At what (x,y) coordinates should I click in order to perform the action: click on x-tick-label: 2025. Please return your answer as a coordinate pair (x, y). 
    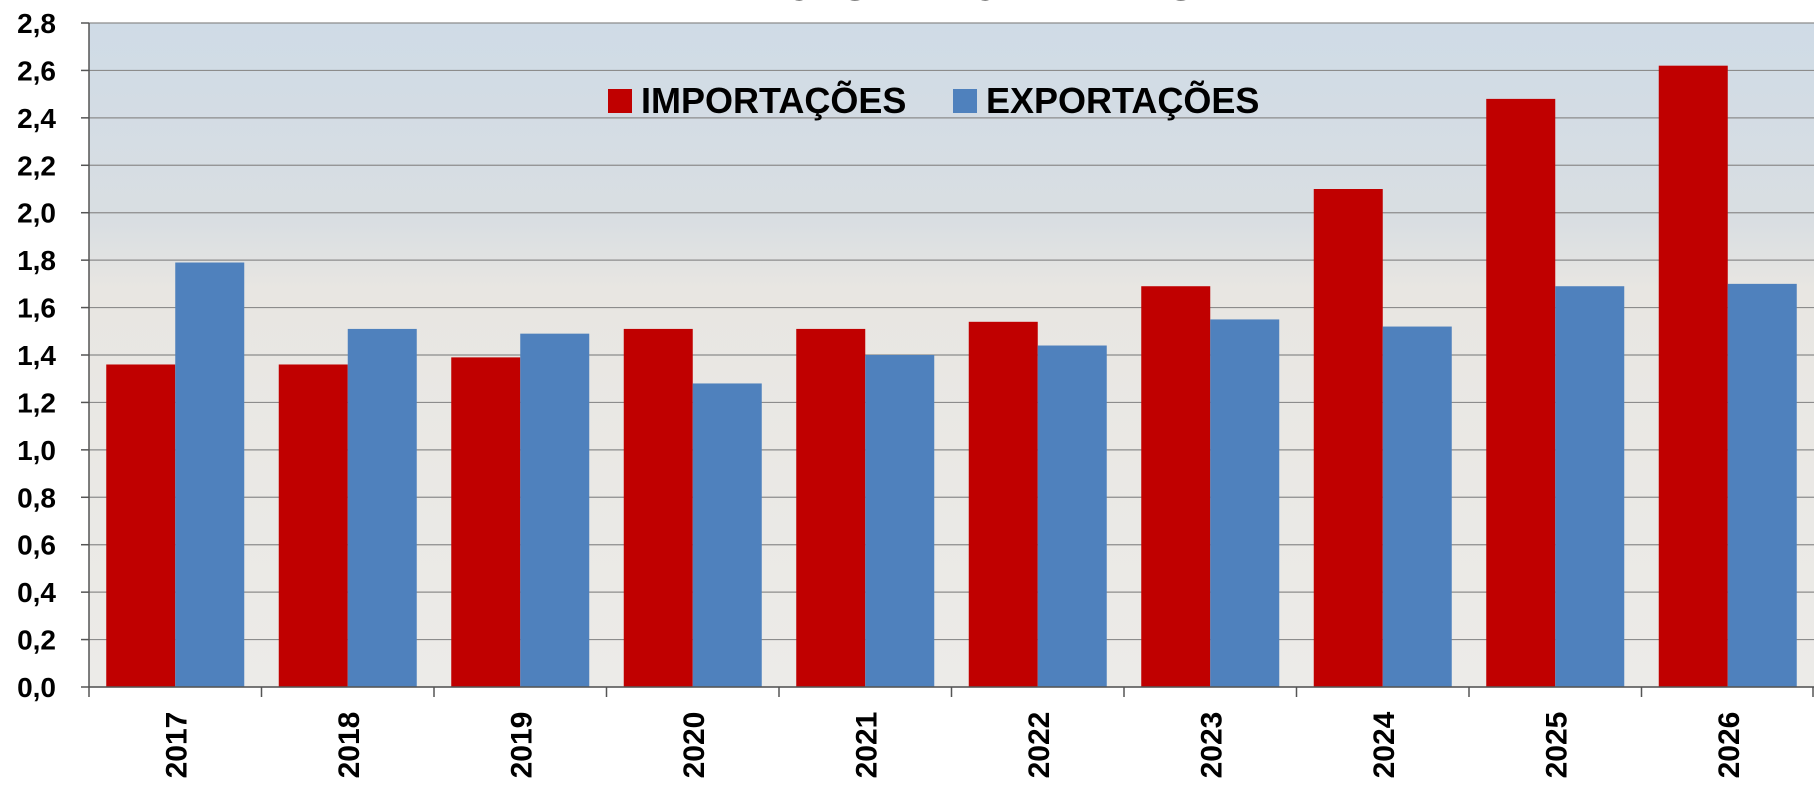
    Looking at the image, I should click on (1556, 745).